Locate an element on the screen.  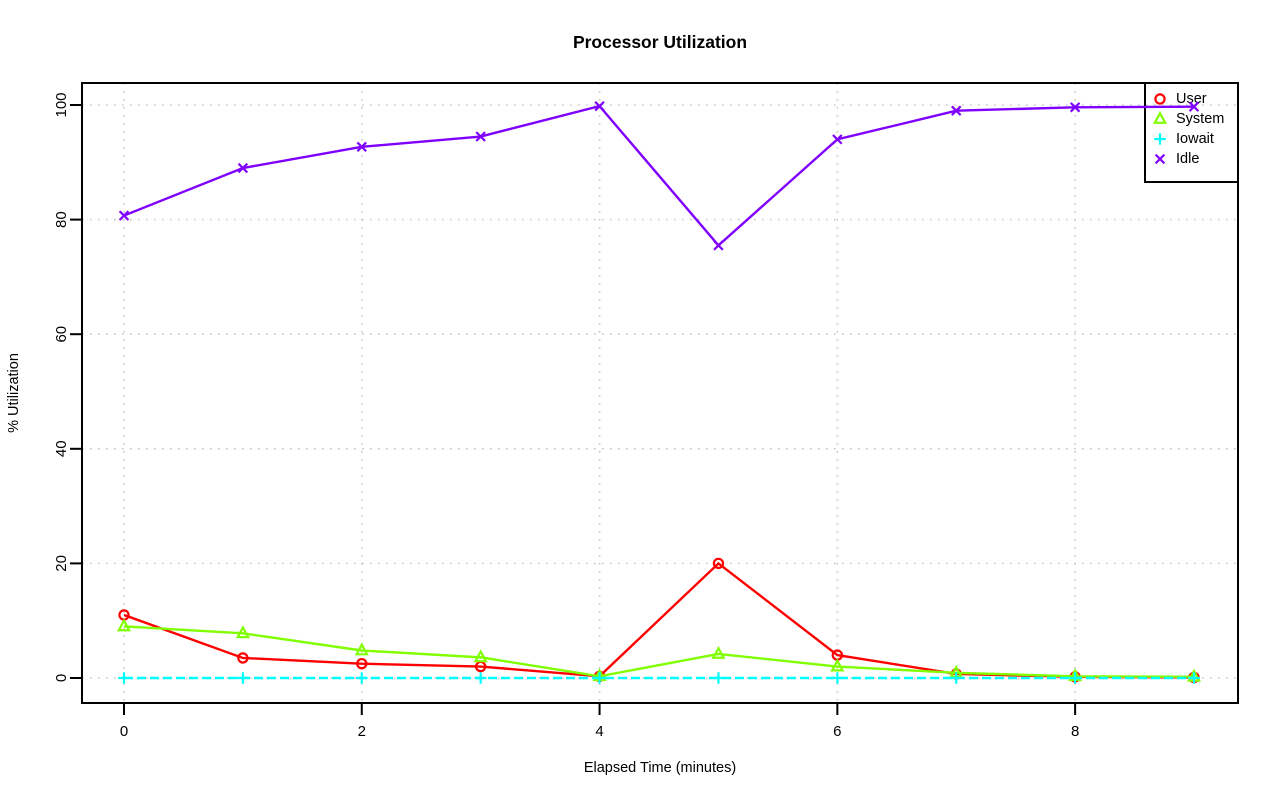
legend-label-system: System is located at coordinates (1200, 119).